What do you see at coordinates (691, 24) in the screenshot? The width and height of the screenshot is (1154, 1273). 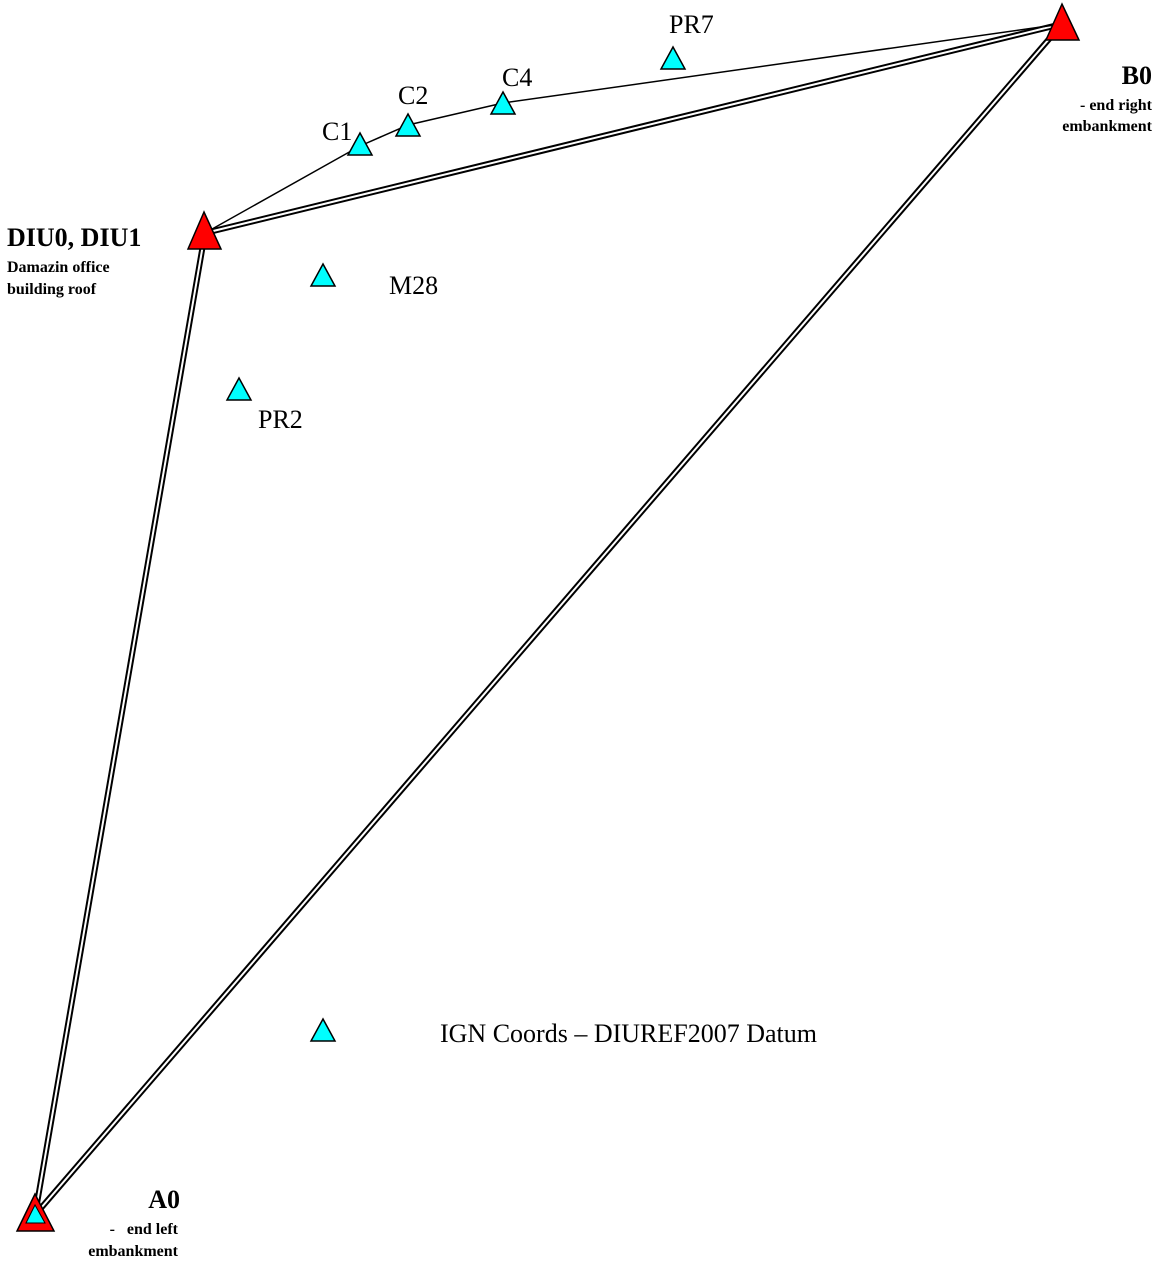 I see `pr7-label: PR7` at bounding box center [691, 24].